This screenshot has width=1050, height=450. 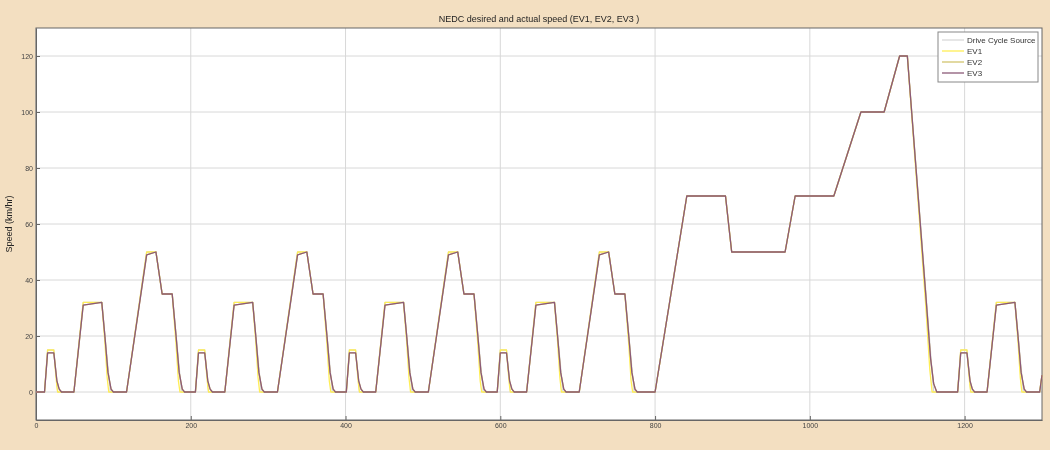 What do you see at coordinates (539, 19) in the screenshot?
I see `chart-title: NEDC desired and actual speed (EV1, EV2, EV3 )` at bounding box center [539, 19].